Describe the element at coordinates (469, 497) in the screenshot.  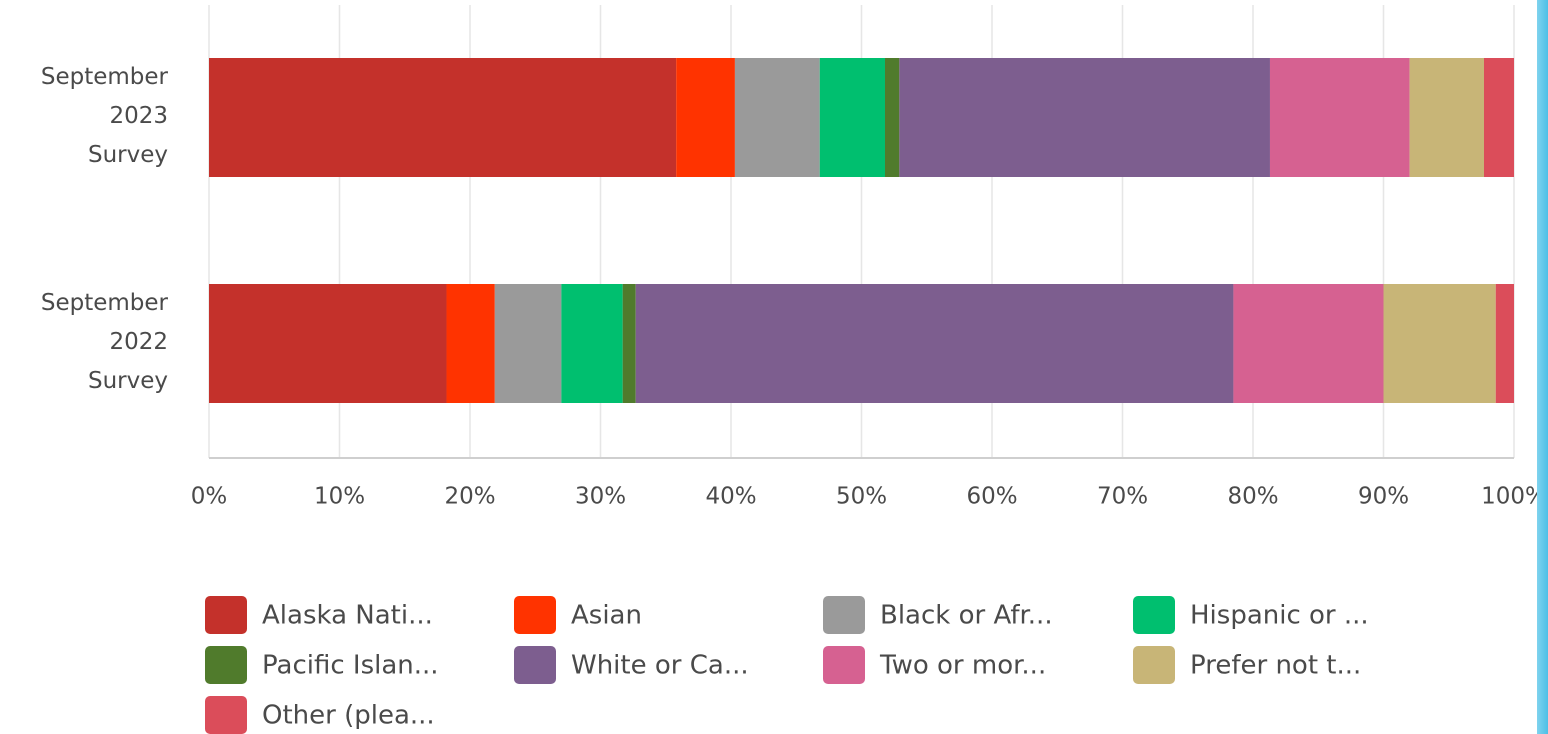
I see `x-tick-label: 20%` at that location.